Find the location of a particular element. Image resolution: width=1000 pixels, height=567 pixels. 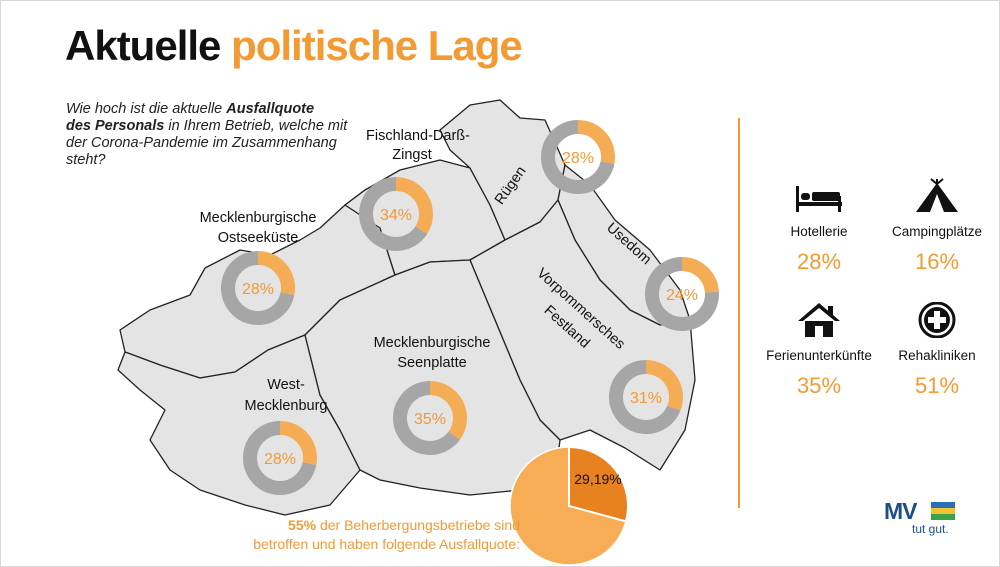

category-ferienunterkuenfte: Ferienunterkünfte 35% is located at coordinates (819, 351).